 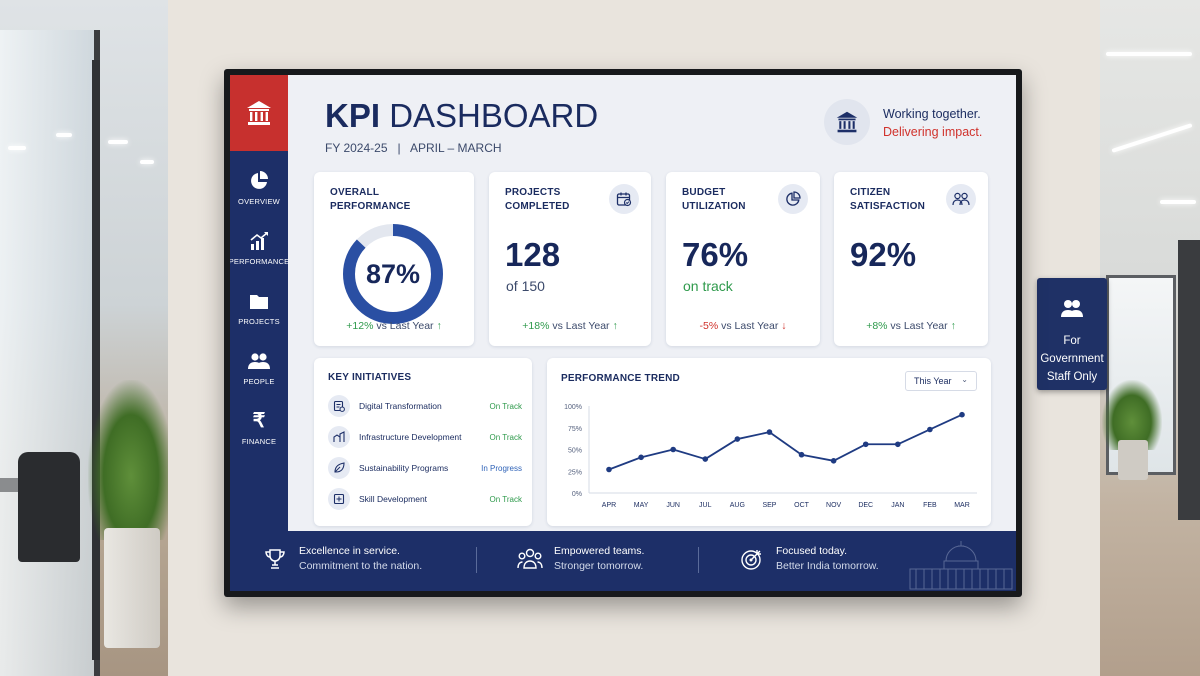 I want to click on kpi-value: 76%, so click(x=715, y=254).